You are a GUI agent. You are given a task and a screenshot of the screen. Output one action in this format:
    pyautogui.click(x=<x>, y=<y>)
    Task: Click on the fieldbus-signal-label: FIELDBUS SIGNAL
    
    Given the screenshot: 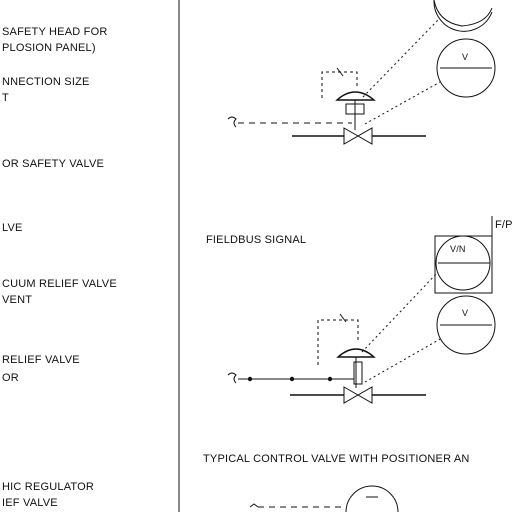 What is the action you would take?
    pyautogui.click(x=256, y=240)
    